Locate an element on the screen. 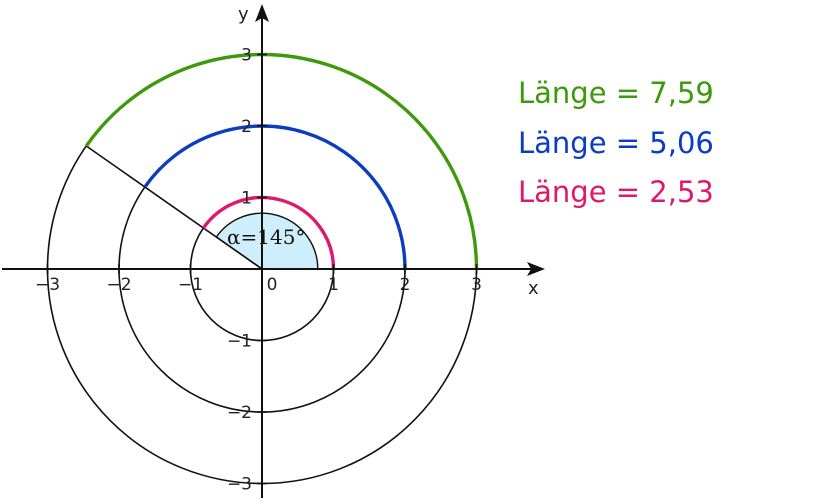  arc-r1 is located at coordinates (269, 232).